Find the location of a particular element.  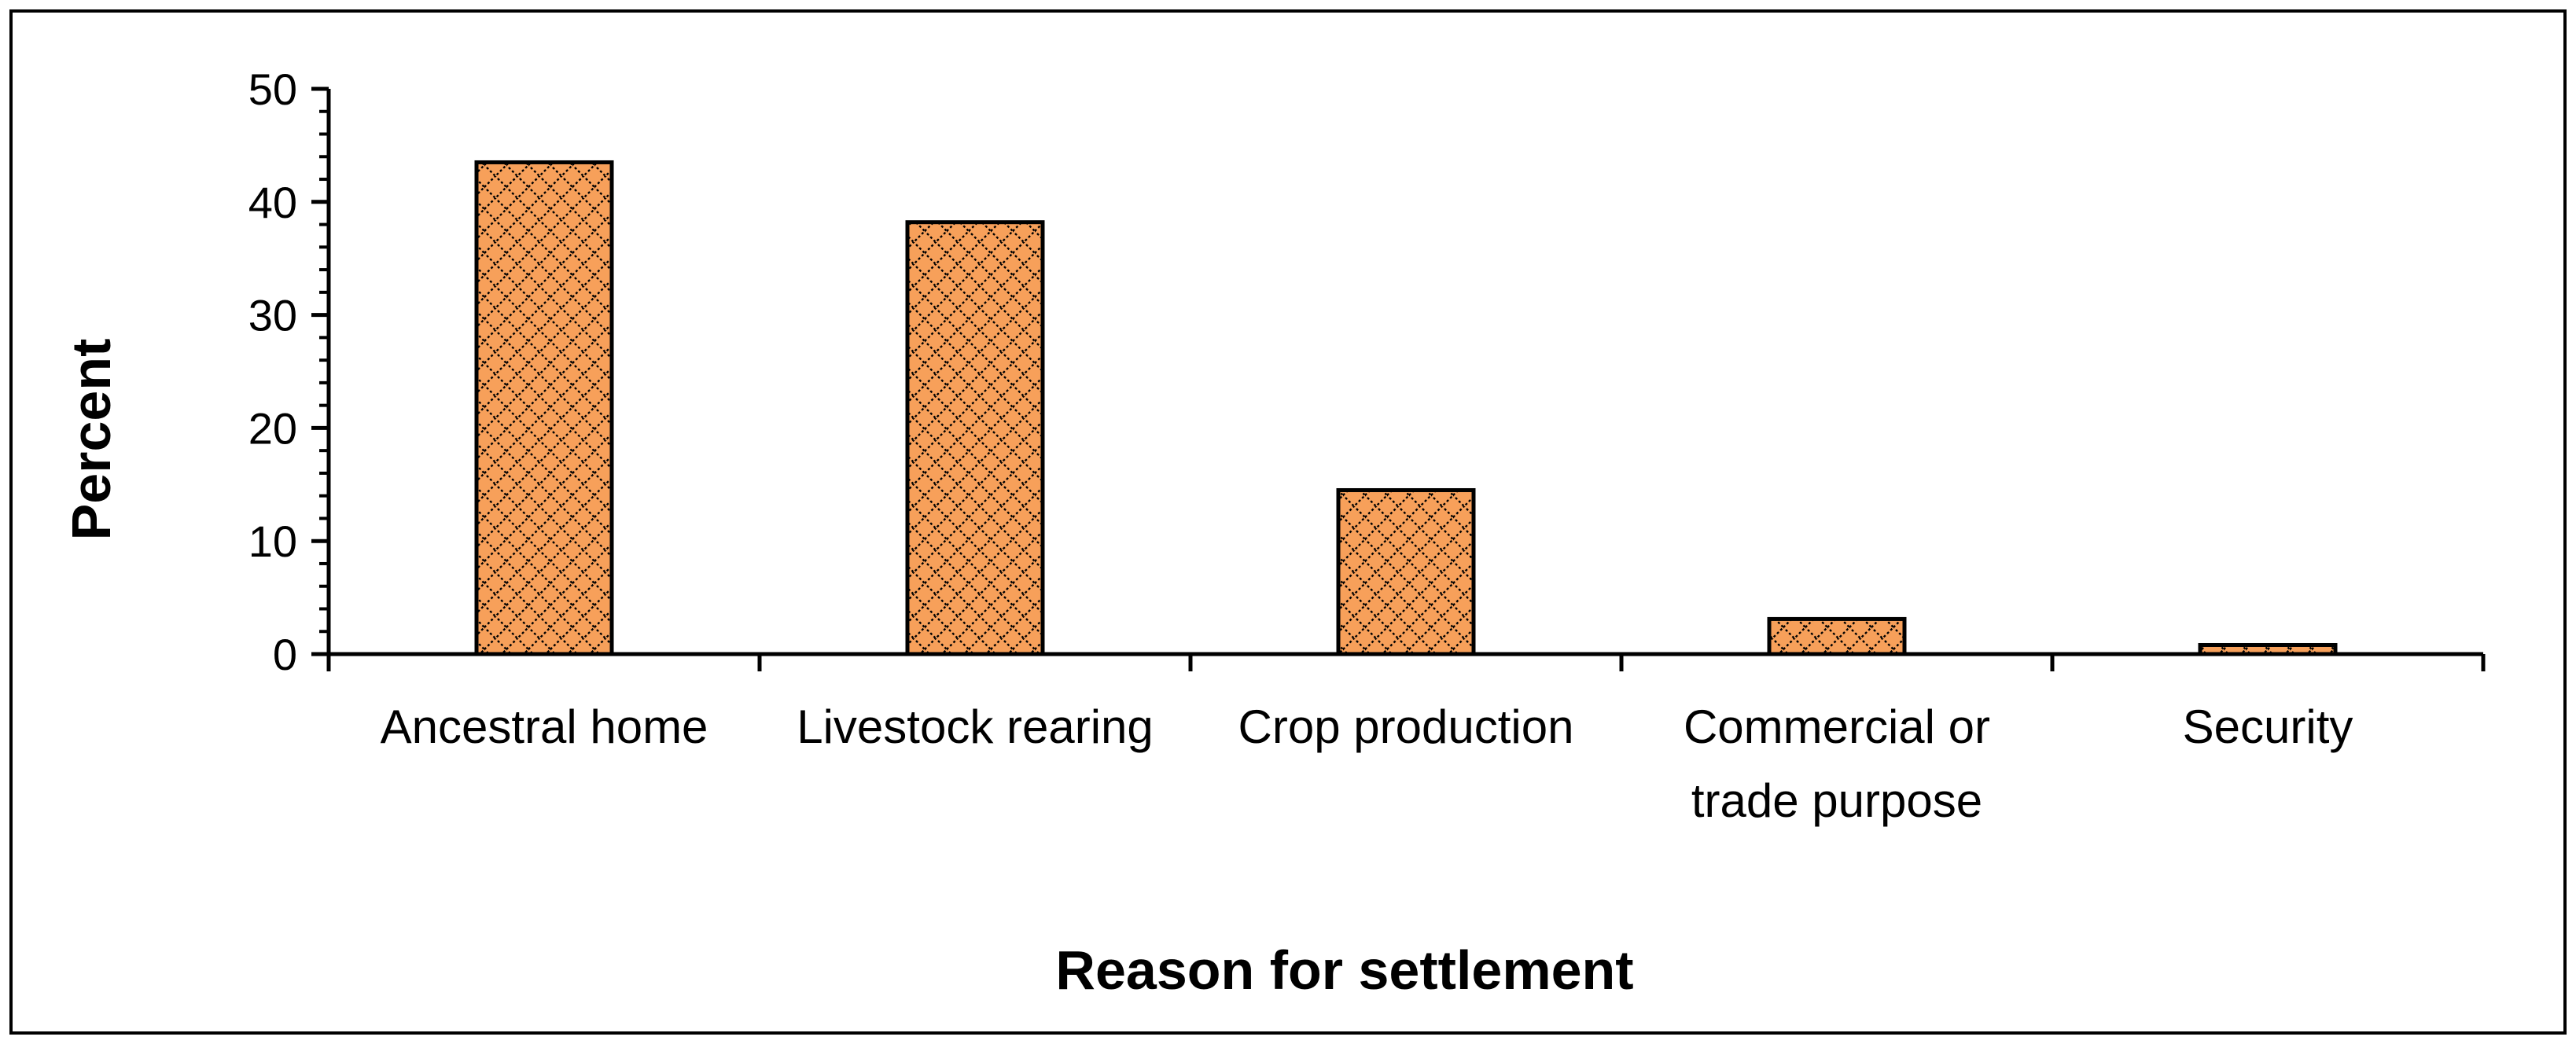

y-tick-label: 50 is located at coordinates (273, 89).